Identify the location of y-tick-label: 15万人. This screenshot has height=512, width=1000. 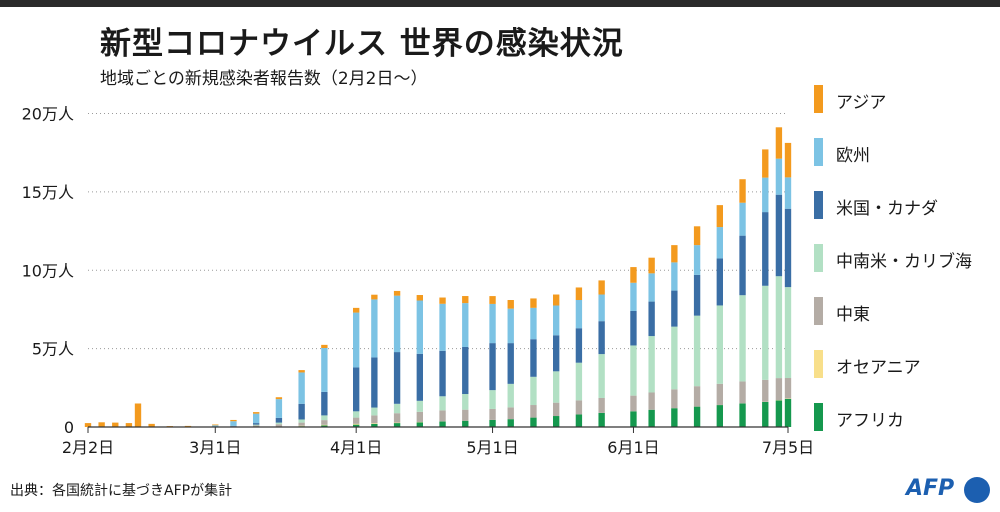
(48, 192).